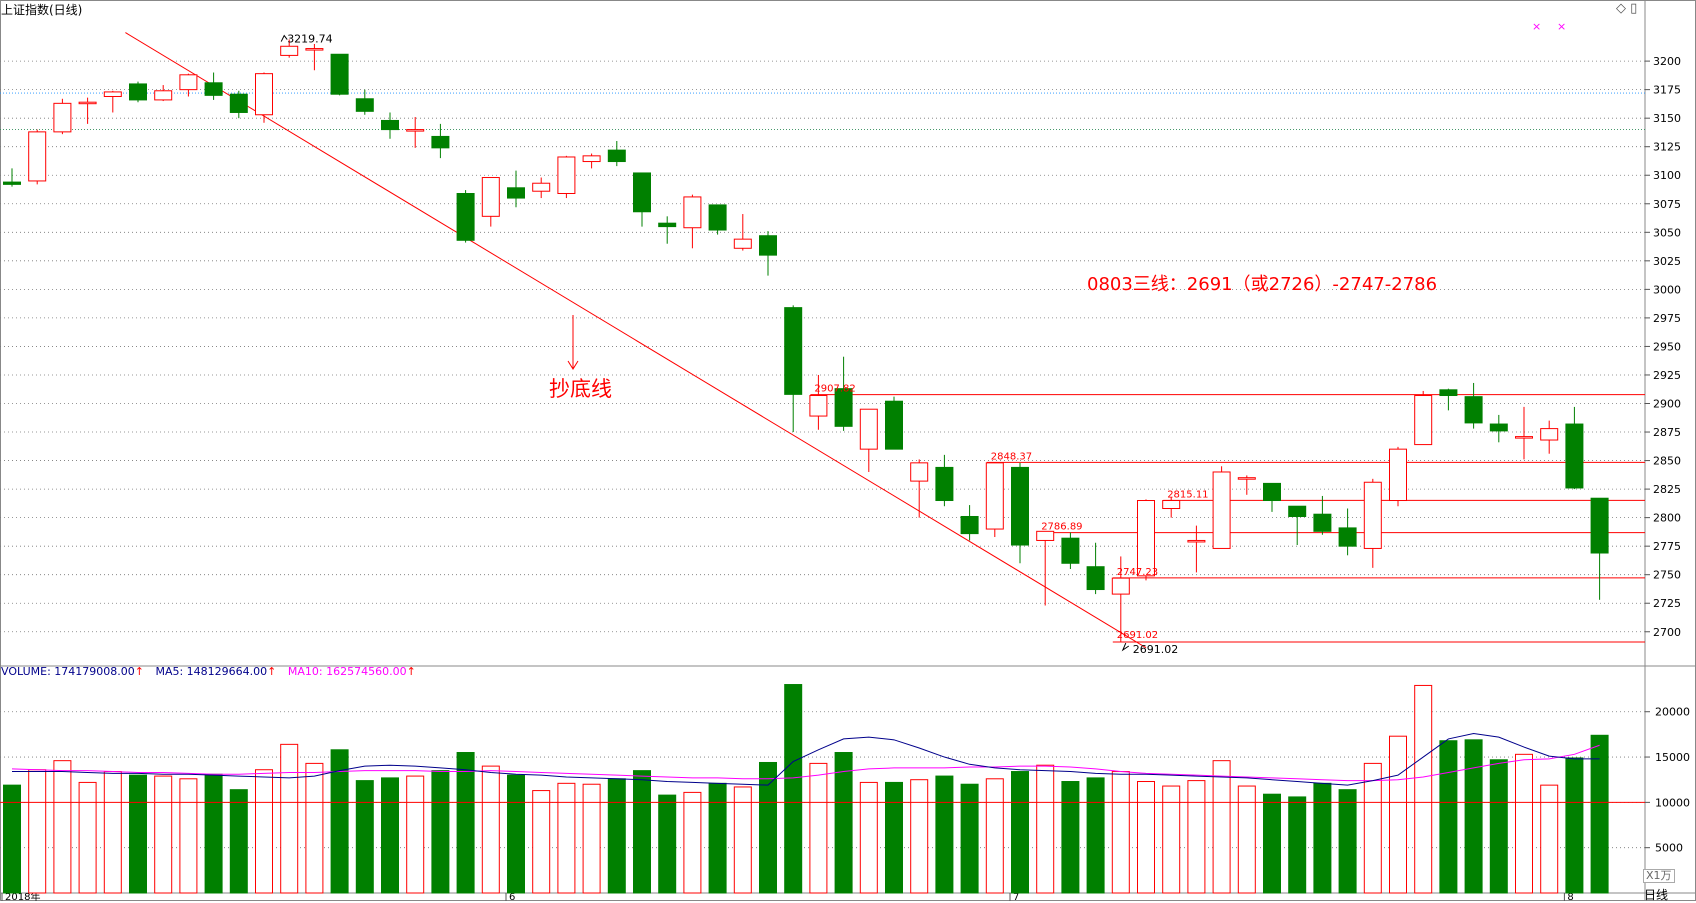  I want to click on price-tick-label: 3050, so click(1667, 232).